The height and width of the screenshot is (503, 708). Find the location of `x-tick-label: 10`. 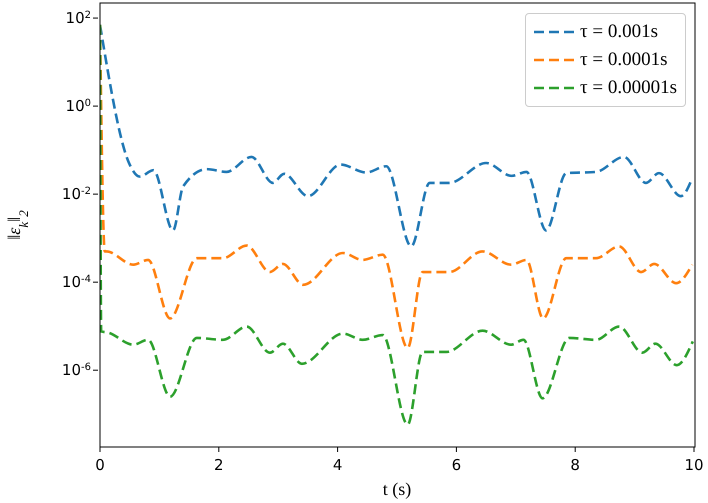

x-tick-label: 10 is located at coordinates (694, 465).